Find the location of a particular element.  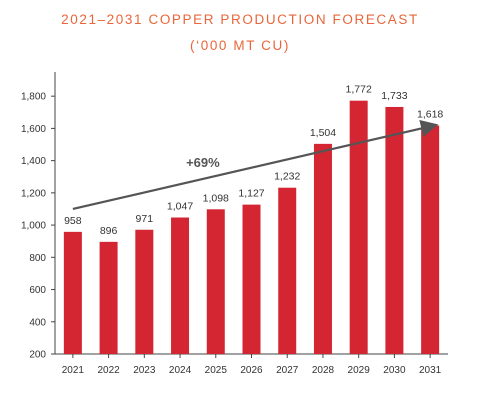

x-tick-label: 2026 is located at coordinates (251, 370).